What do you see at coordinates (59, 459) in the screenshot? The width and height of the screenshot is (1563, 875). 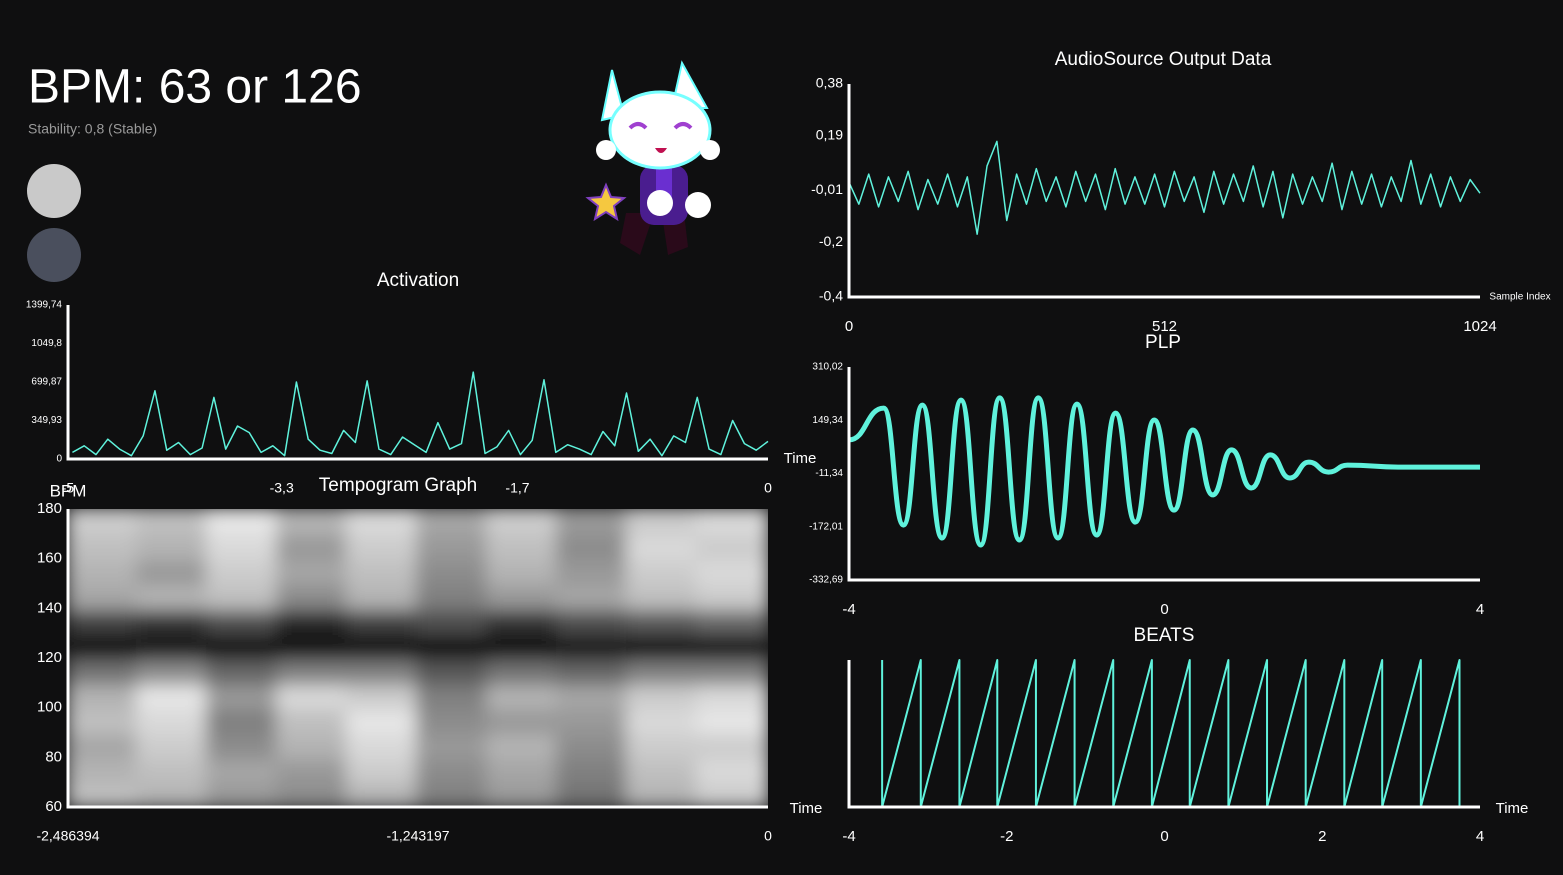 I see `y-tick-label: 0` at bounding box center [59, 459].